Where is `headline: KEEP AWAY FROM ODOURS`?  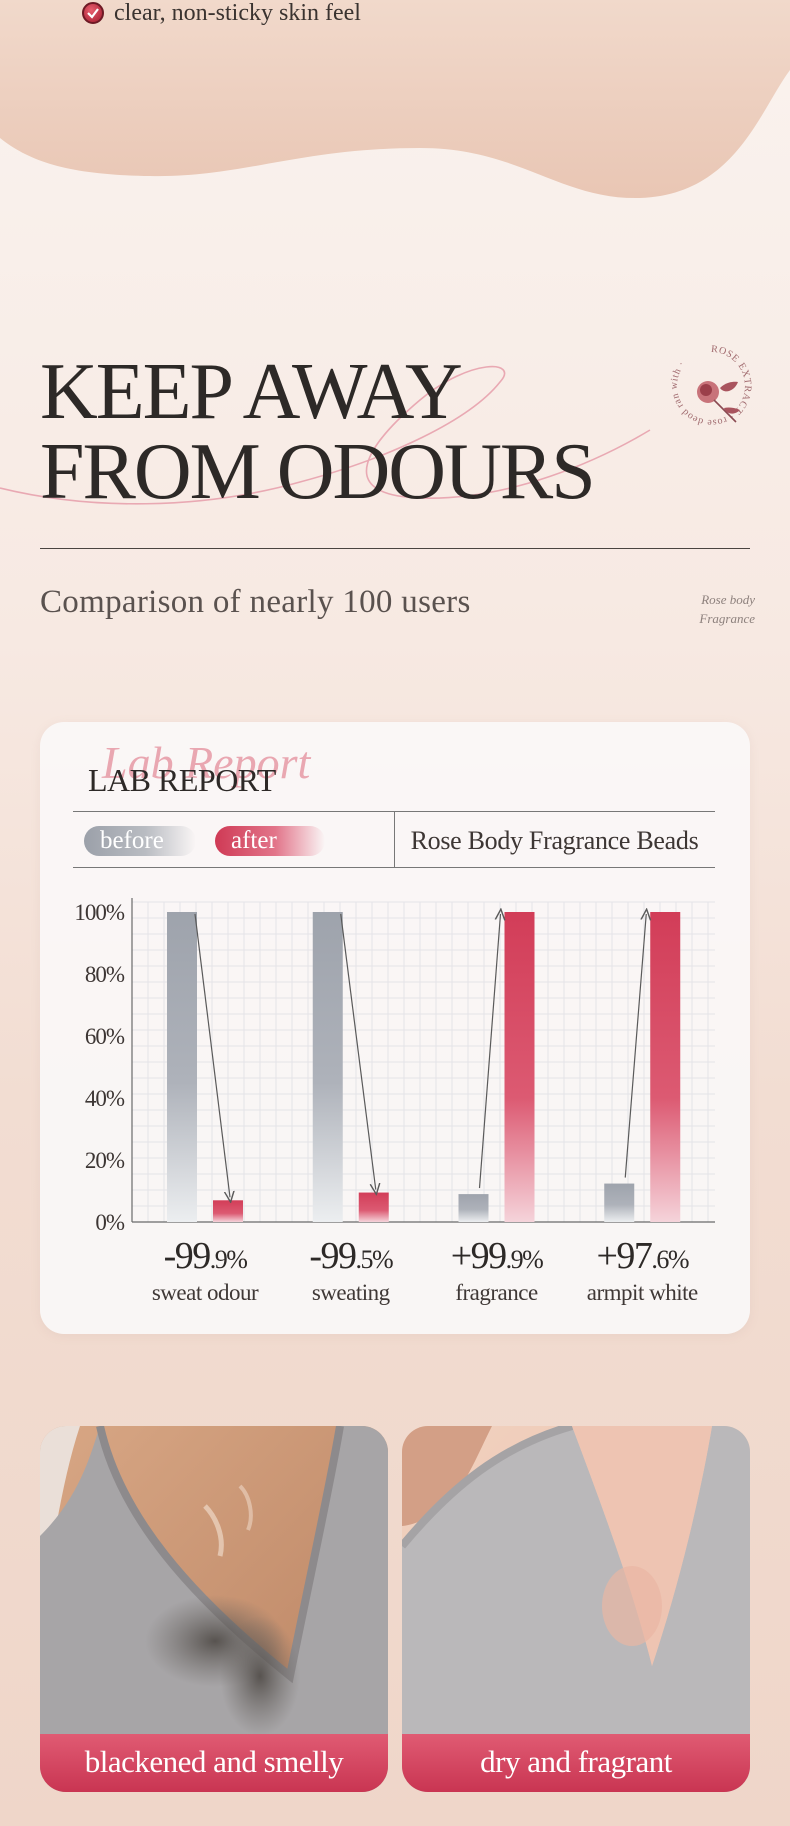
headline: KEEP AWAY FROM ODOURS is located at coordinates (318, 432).